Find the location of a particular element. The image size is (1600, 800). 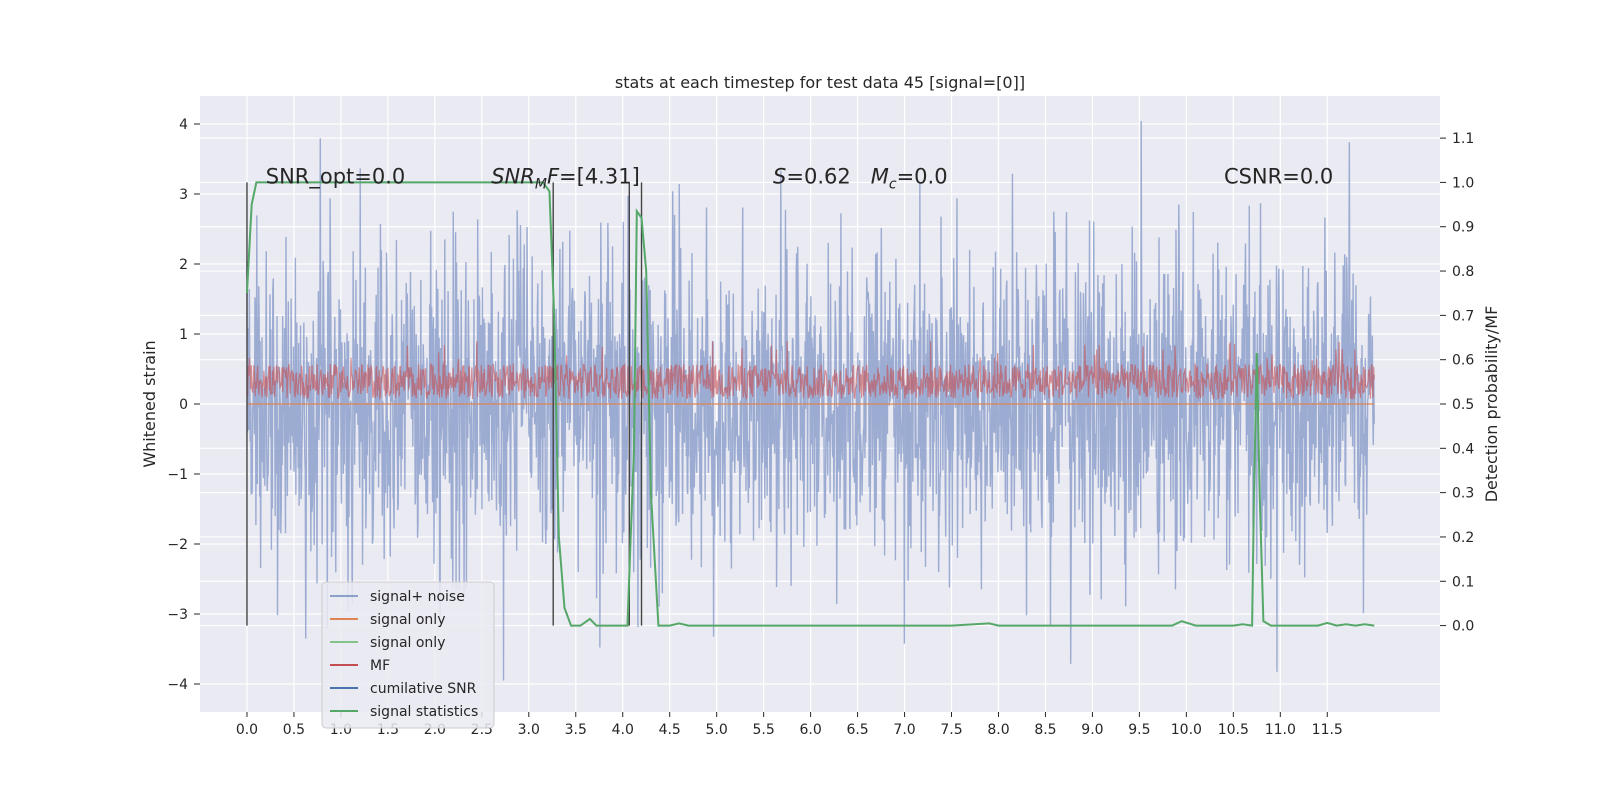

legend-box is located at coordinates (408, 655).